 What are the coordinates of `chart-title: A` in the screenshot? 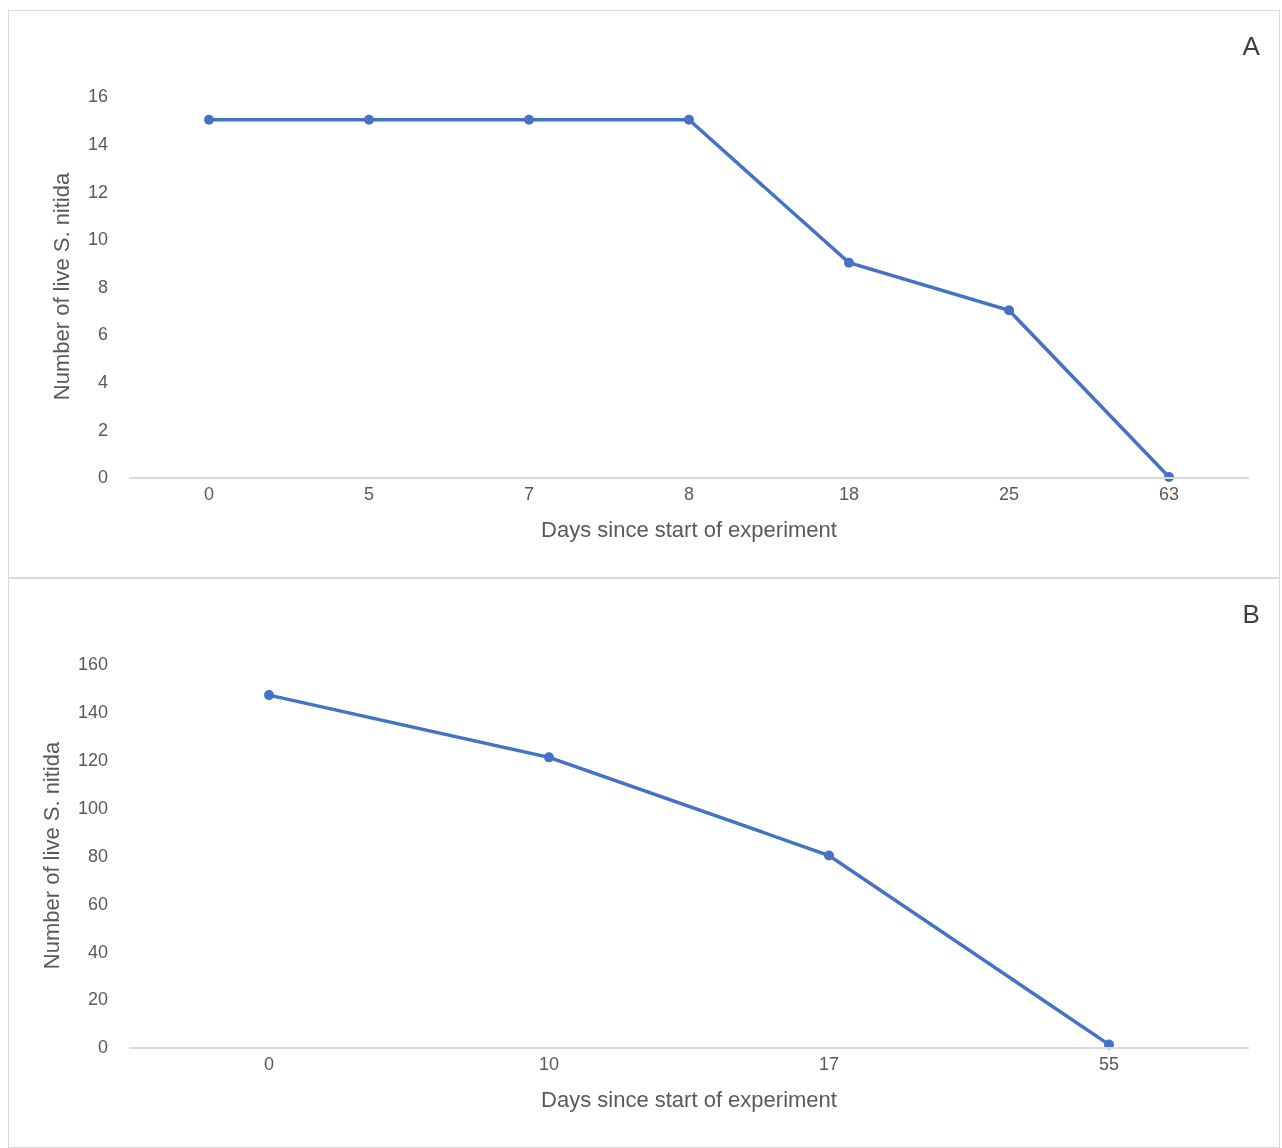 It's located at (1251, 46).